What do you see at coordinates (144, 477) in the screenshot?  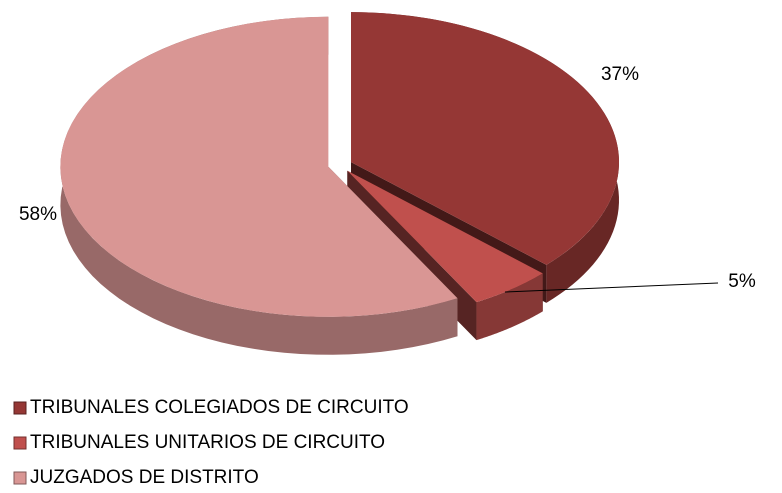 I see `legend-label: JUZGADOS DE DISTRITO` at bounding box center [144, 477].